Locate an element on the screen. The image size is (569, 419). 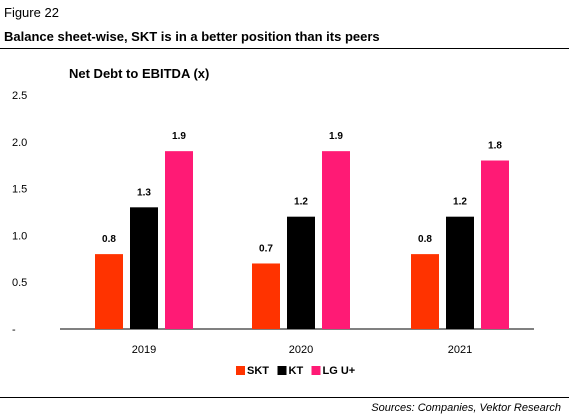
x-tick-label: 2019 is located at coordinates (144, 350).